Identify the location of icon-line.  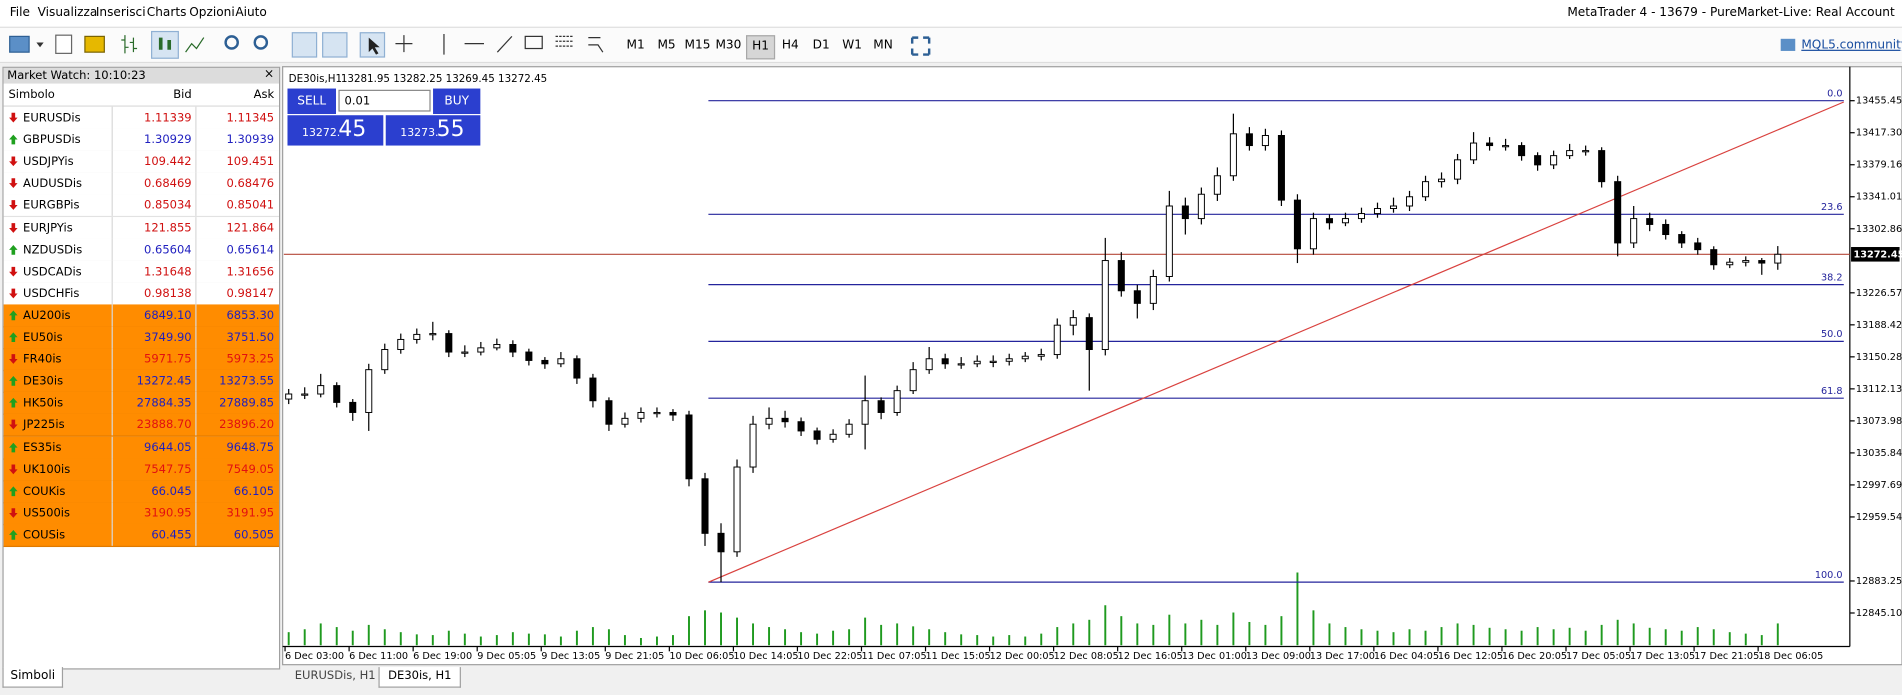
(195, 45).